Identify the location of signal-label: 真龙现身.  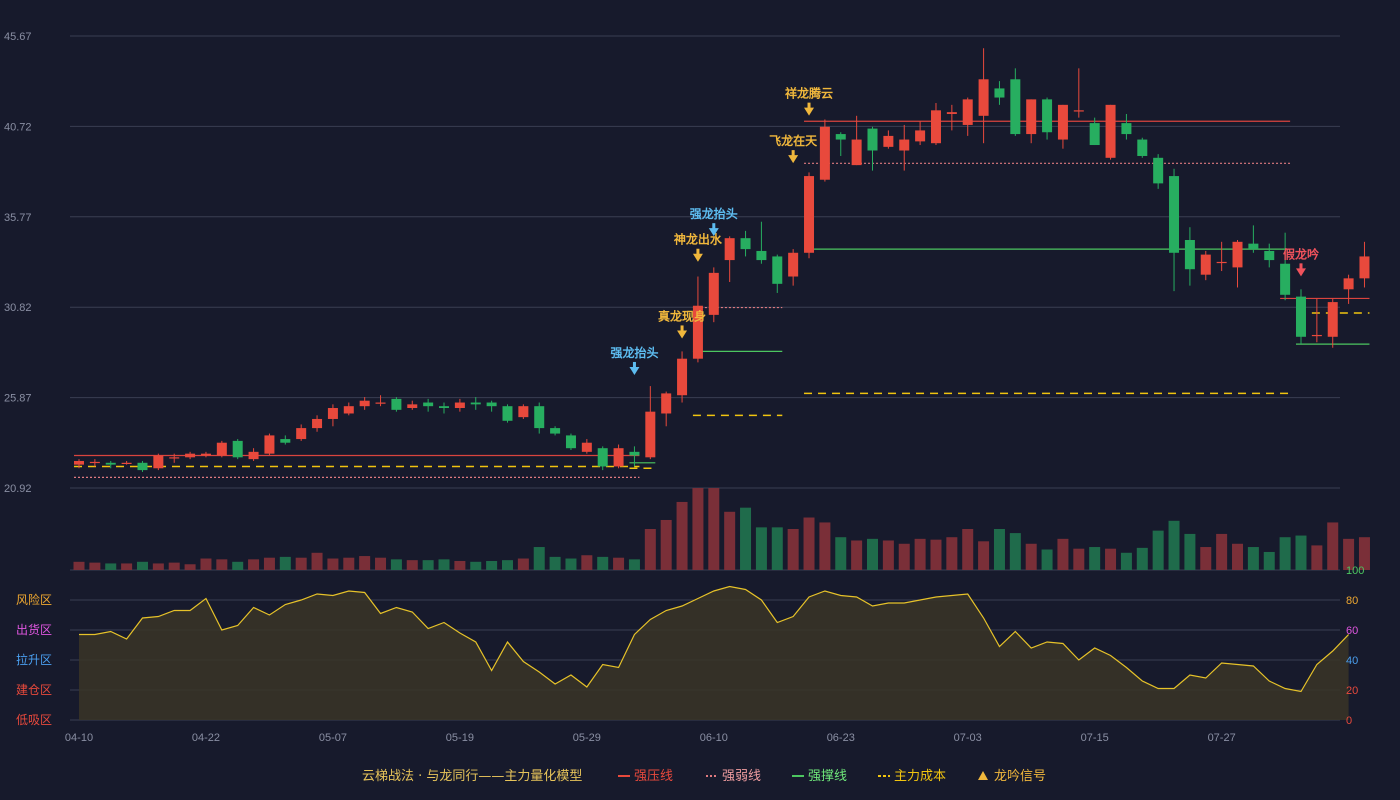
(682, 315).